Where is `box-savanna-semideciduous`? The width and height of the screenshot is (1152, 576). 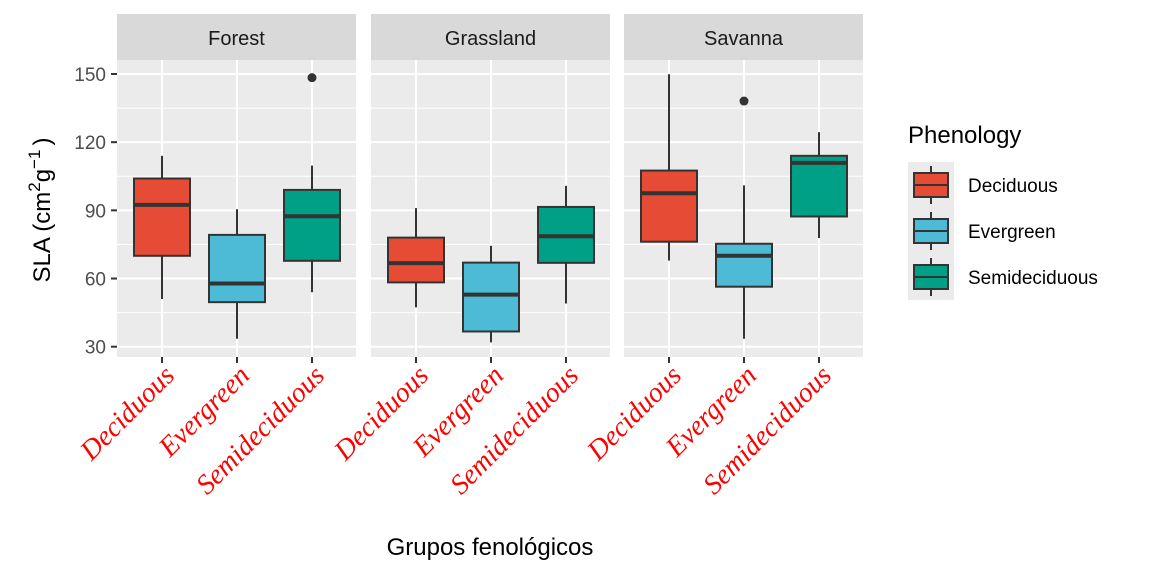 box-savanna-semideciduous is located at coordinates (819, 185).